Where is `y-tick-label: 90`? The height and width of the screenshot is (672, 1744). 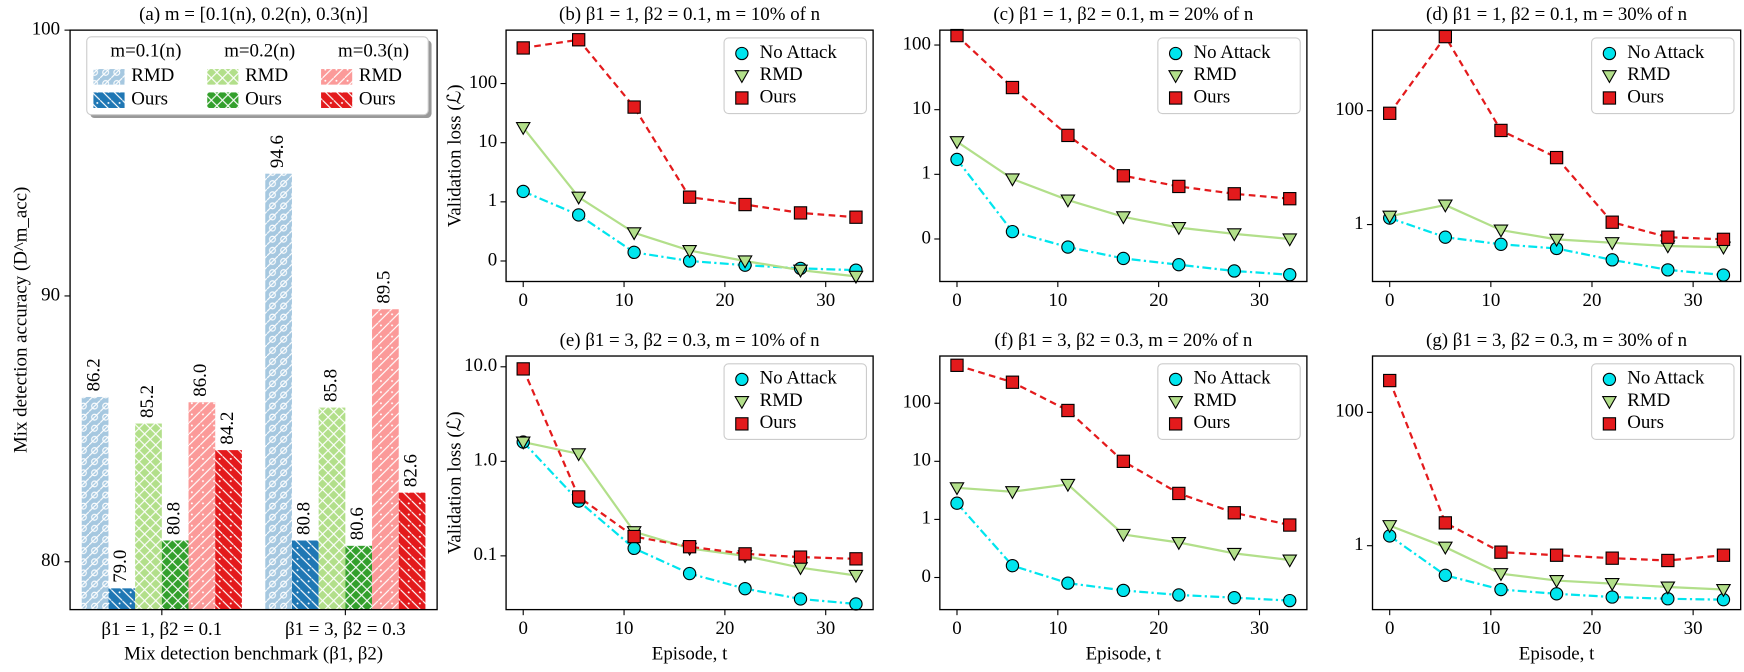
y-tick-label: 90 is located at coordinates (50, 294).